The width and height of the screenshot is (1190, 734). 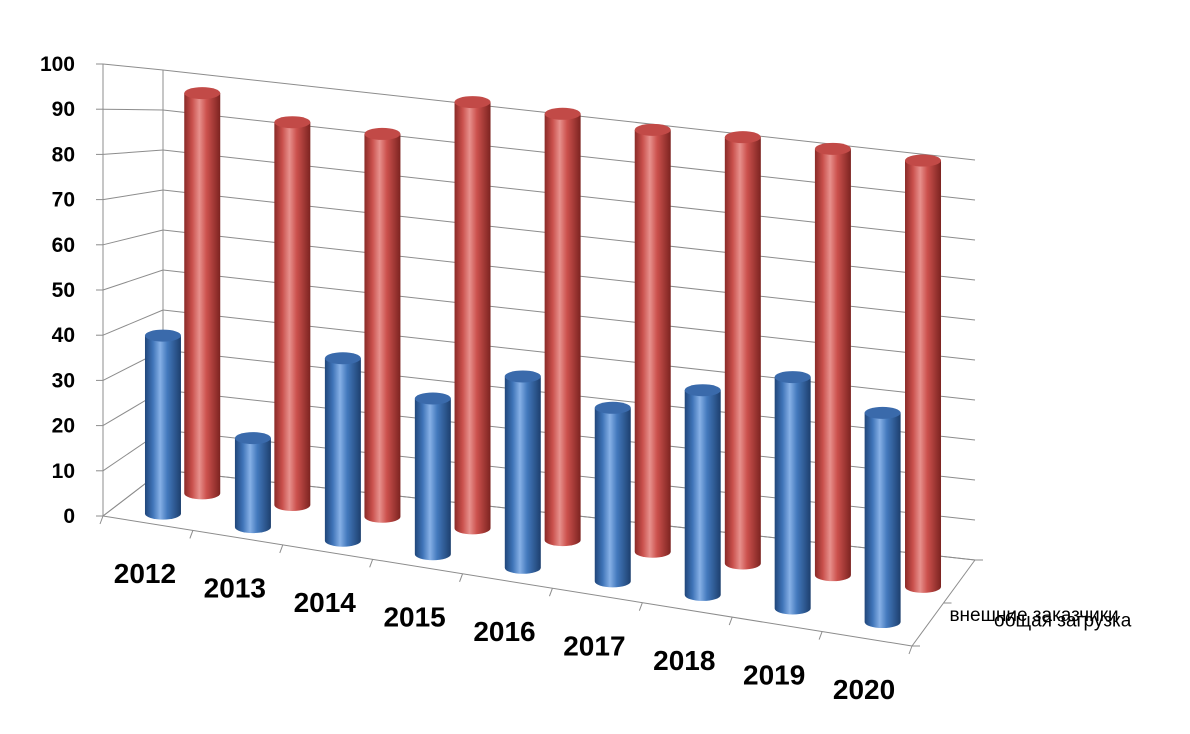 What do you see at coordinates (594, 645) in the screenshot?
I see `x-tick-label: 2017` at bounding box center [594, 645].